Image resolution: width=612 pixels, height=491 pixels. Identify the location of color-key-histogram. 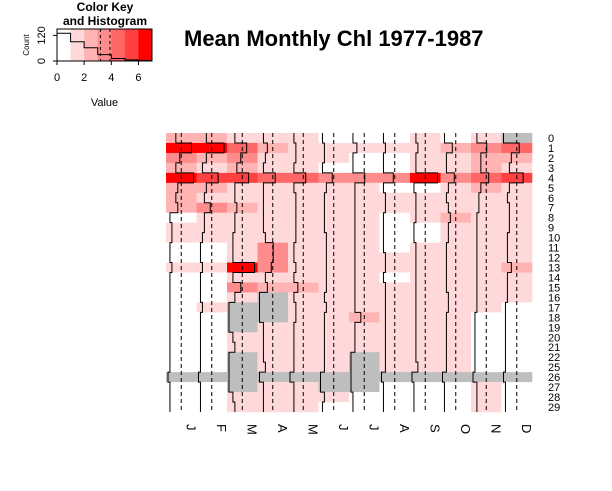
(104, 47).